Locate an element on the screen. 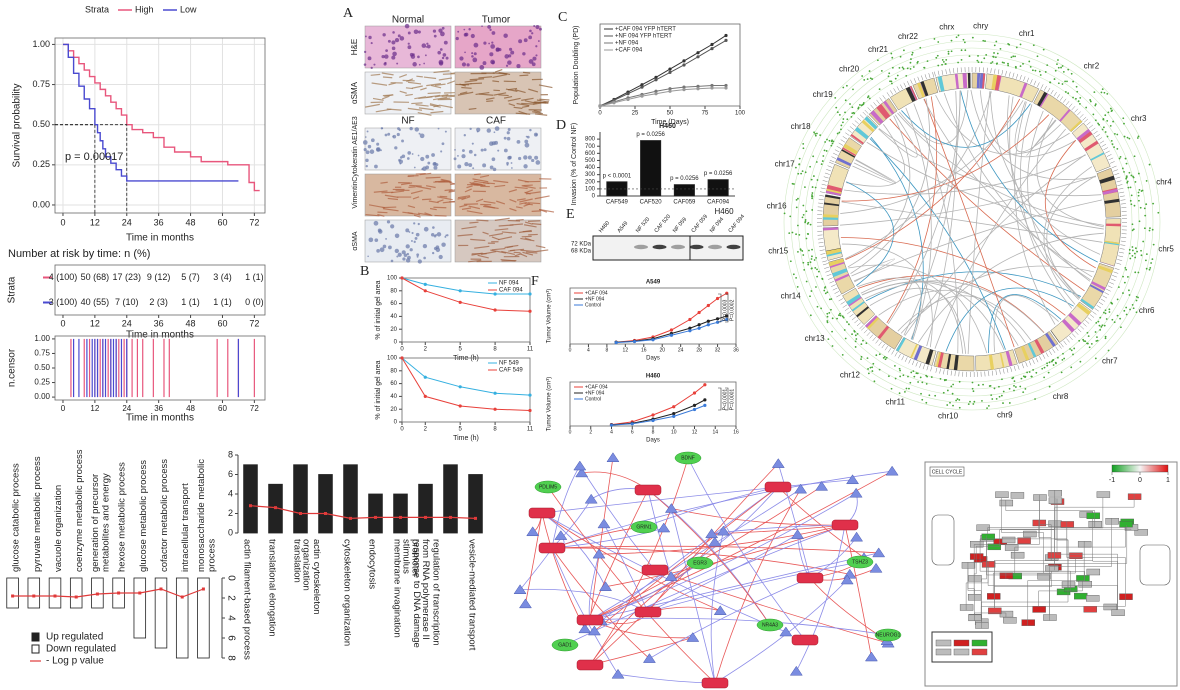 This screenshot has height=690, width=1180. pathway-title: CELL CYCLE is located at coordinates (947, 472).